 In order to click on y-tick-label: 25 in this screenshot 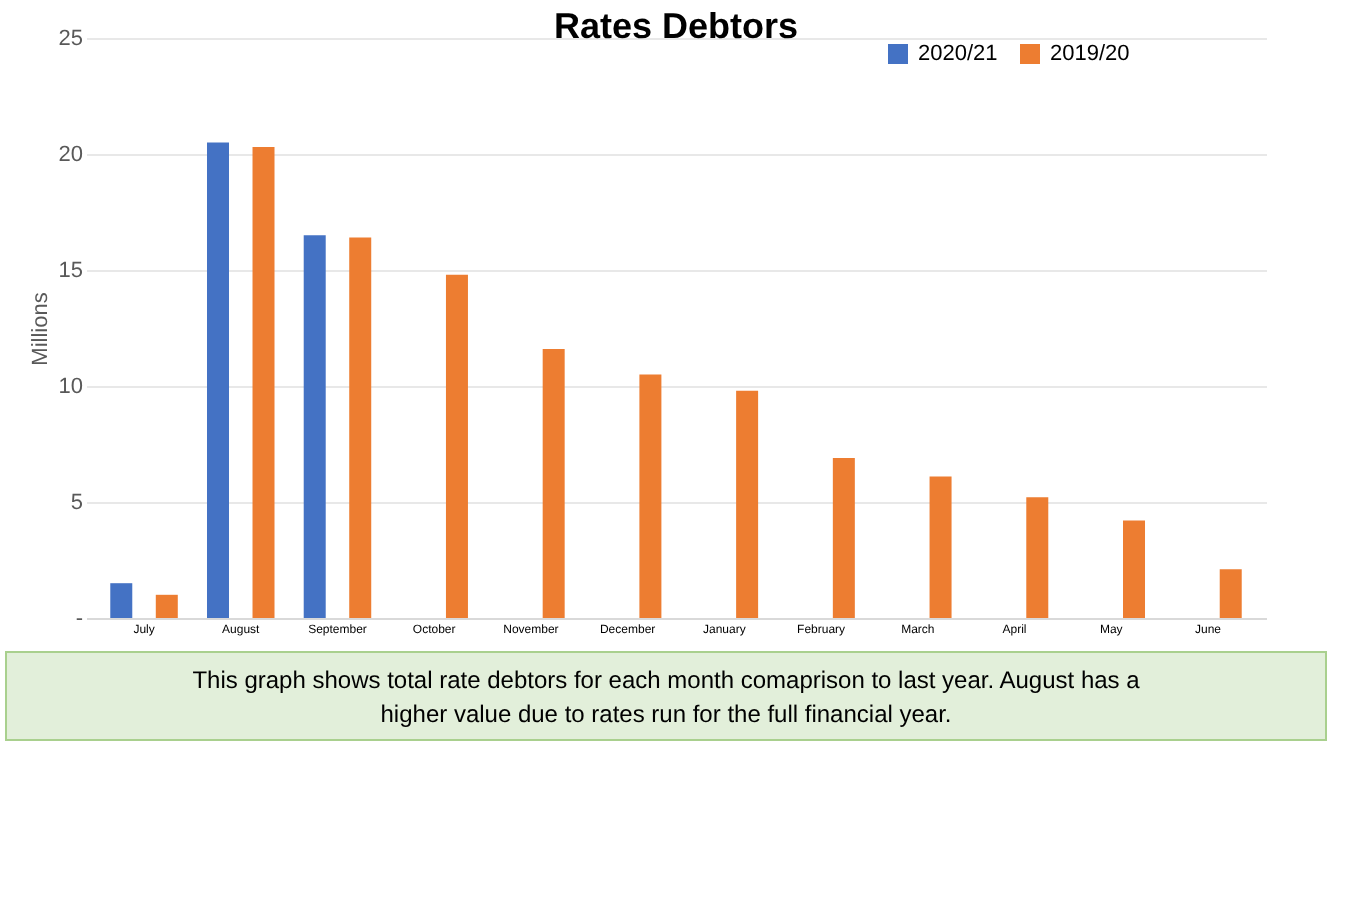, I will do `click(70, 39)`.